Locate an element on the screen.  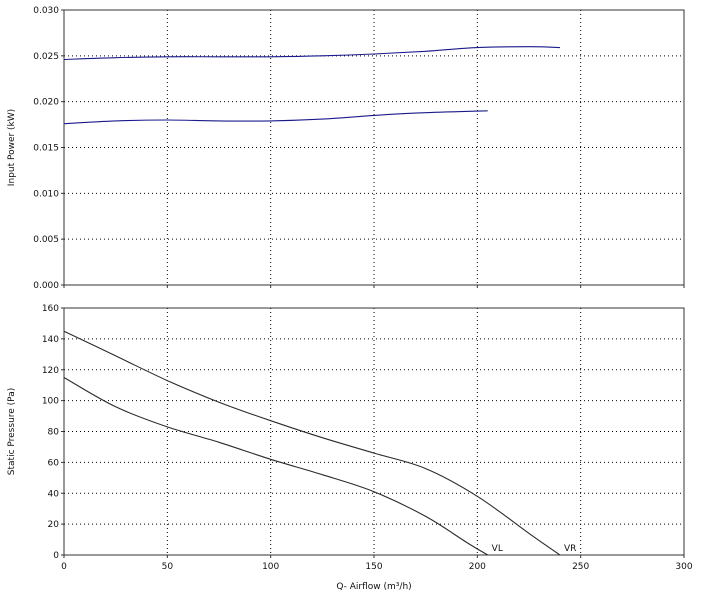
y-tick-label: 140 is located at coordinates (50, 340).